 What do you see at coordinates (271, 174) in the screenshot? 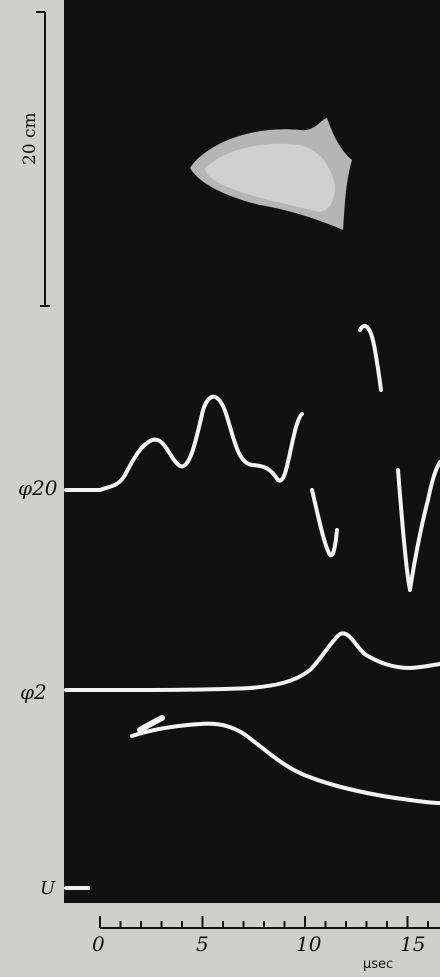
I see `plasma-plume` at bounding box center [271, 174].